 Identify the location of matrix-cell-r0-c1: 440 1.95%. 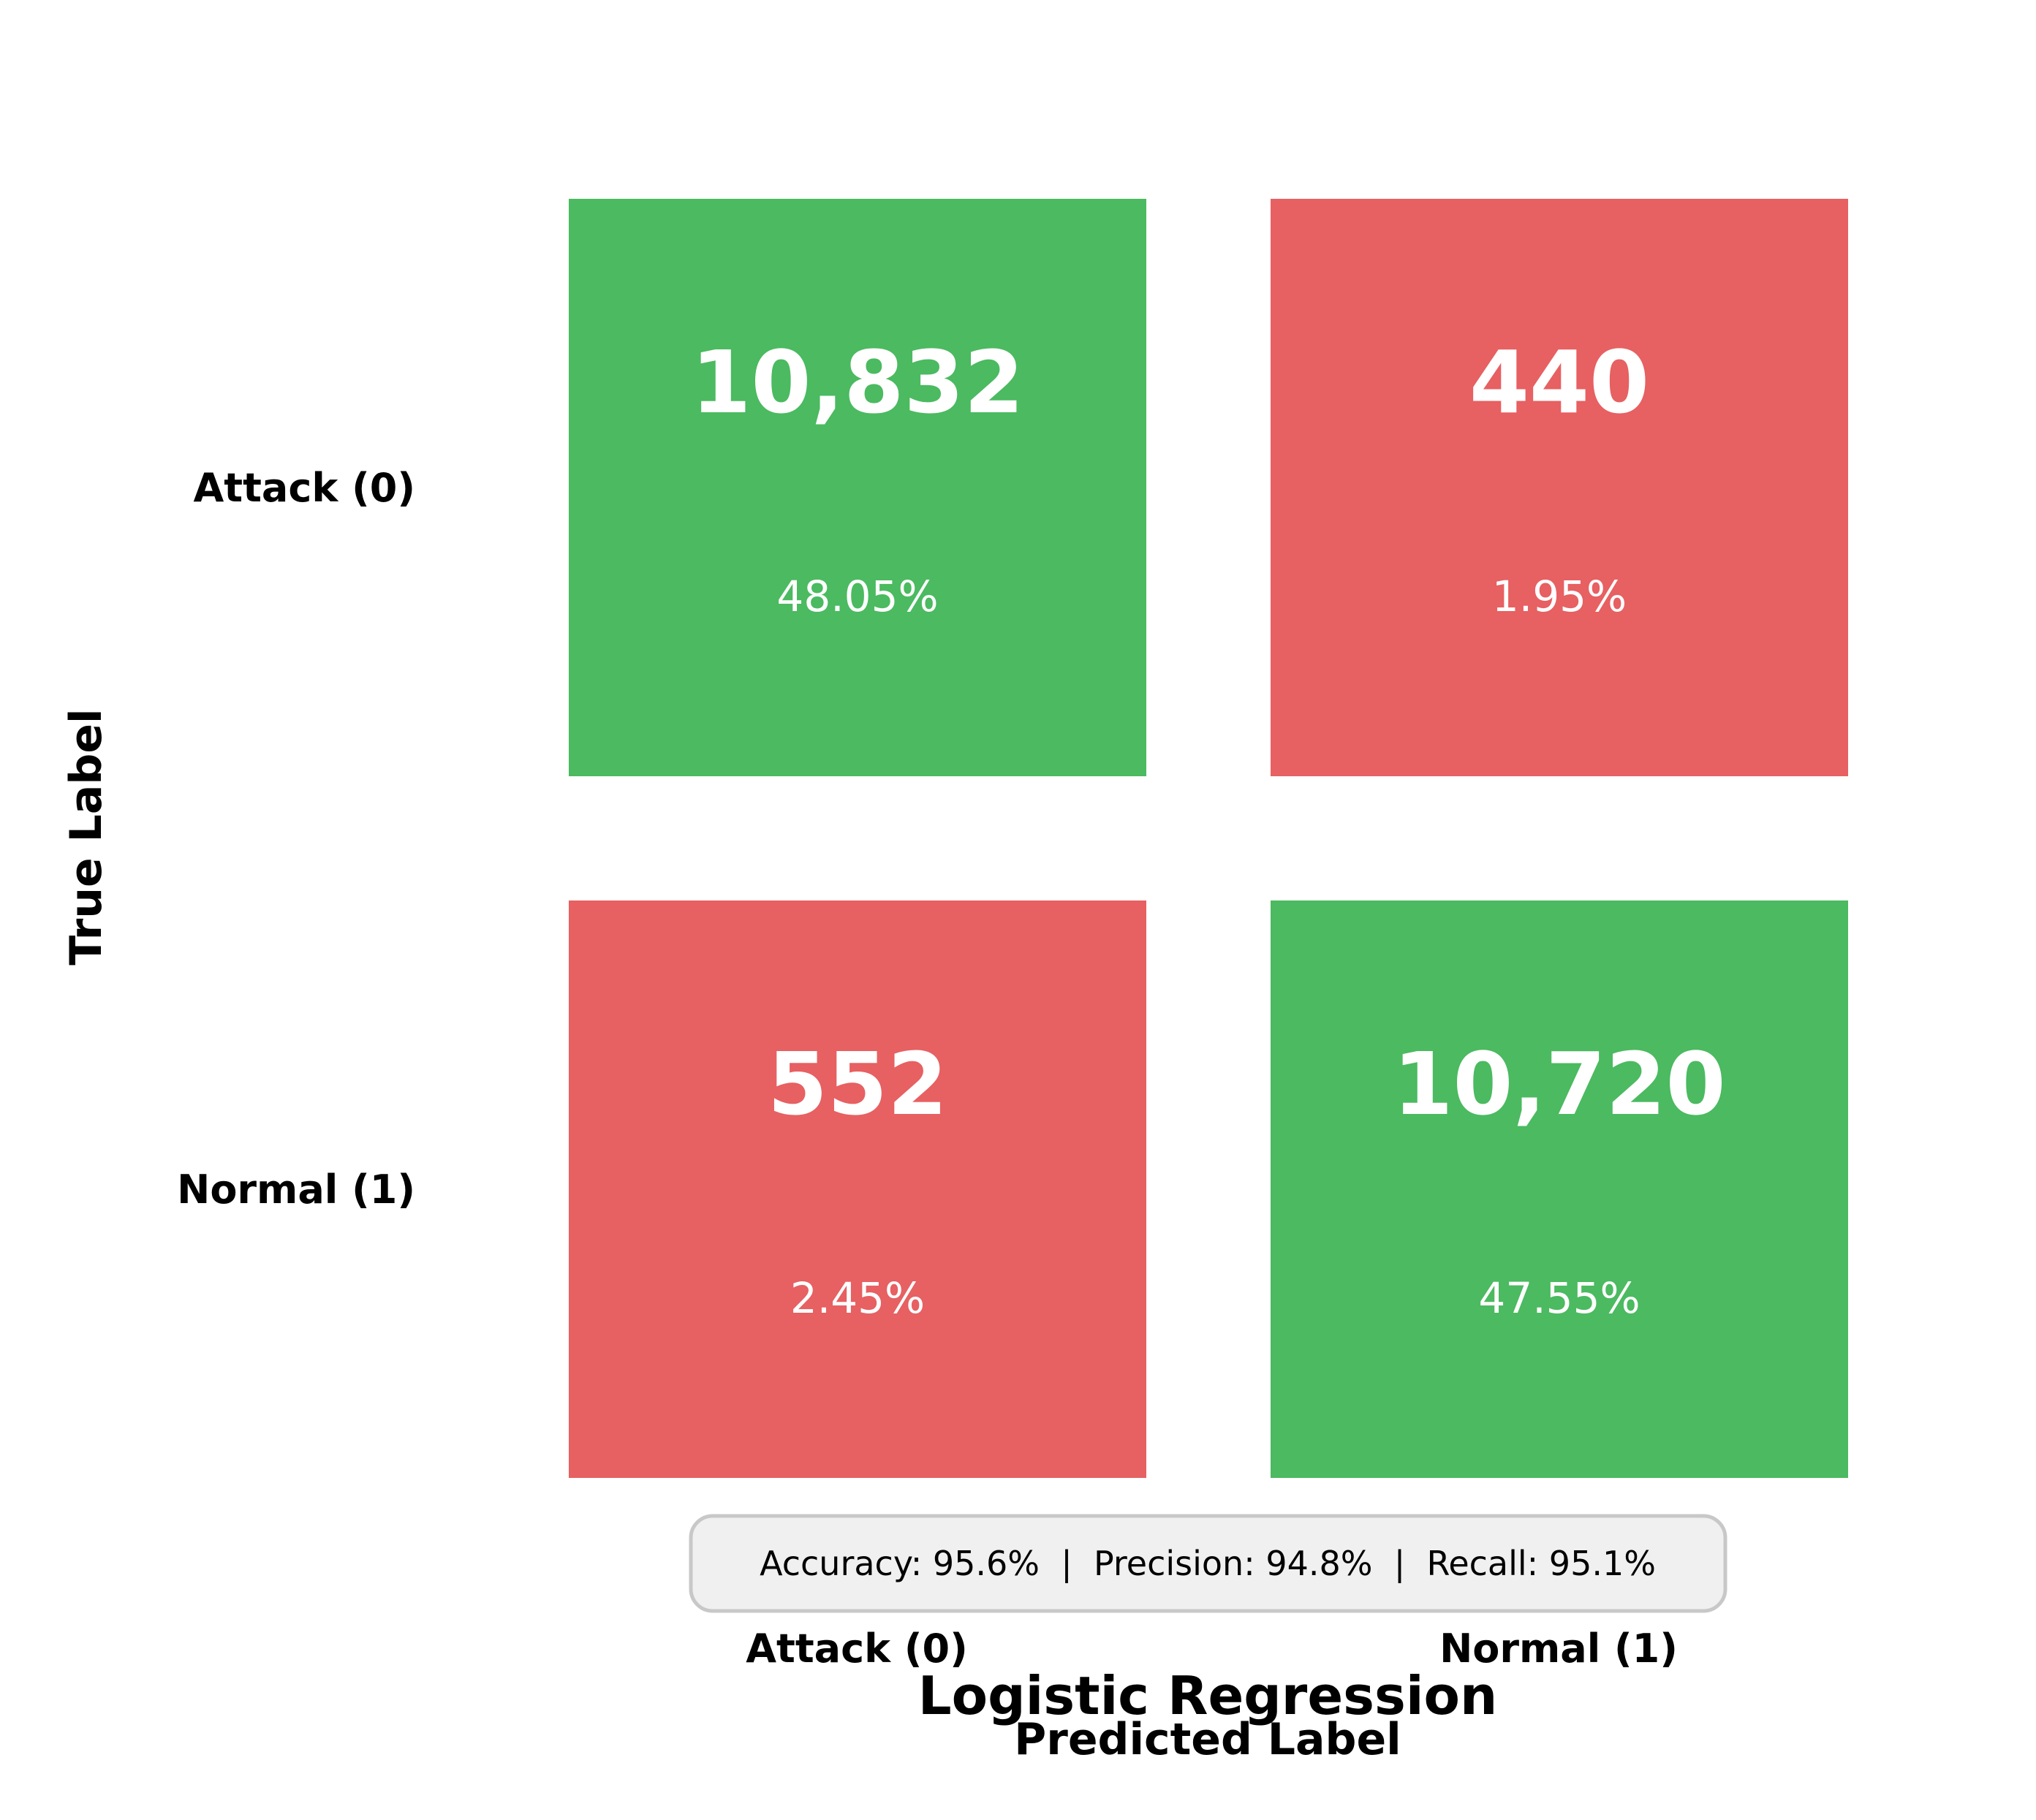
(1559, 488).